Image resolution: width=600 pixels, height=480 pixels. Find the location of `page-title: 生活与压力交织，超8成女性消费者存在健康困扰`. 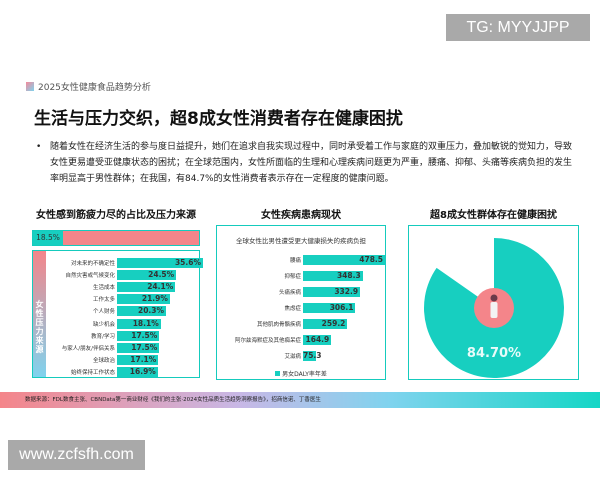

page-title: 生活与压力交织，超8成女性消费者存在健康困扰 is located at coordinates (218, 119).